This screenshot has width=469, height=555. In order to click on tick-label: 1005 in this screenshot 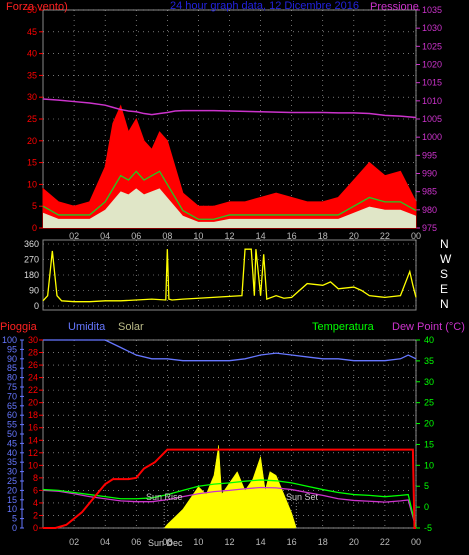, I will do `click(432, 119)`.